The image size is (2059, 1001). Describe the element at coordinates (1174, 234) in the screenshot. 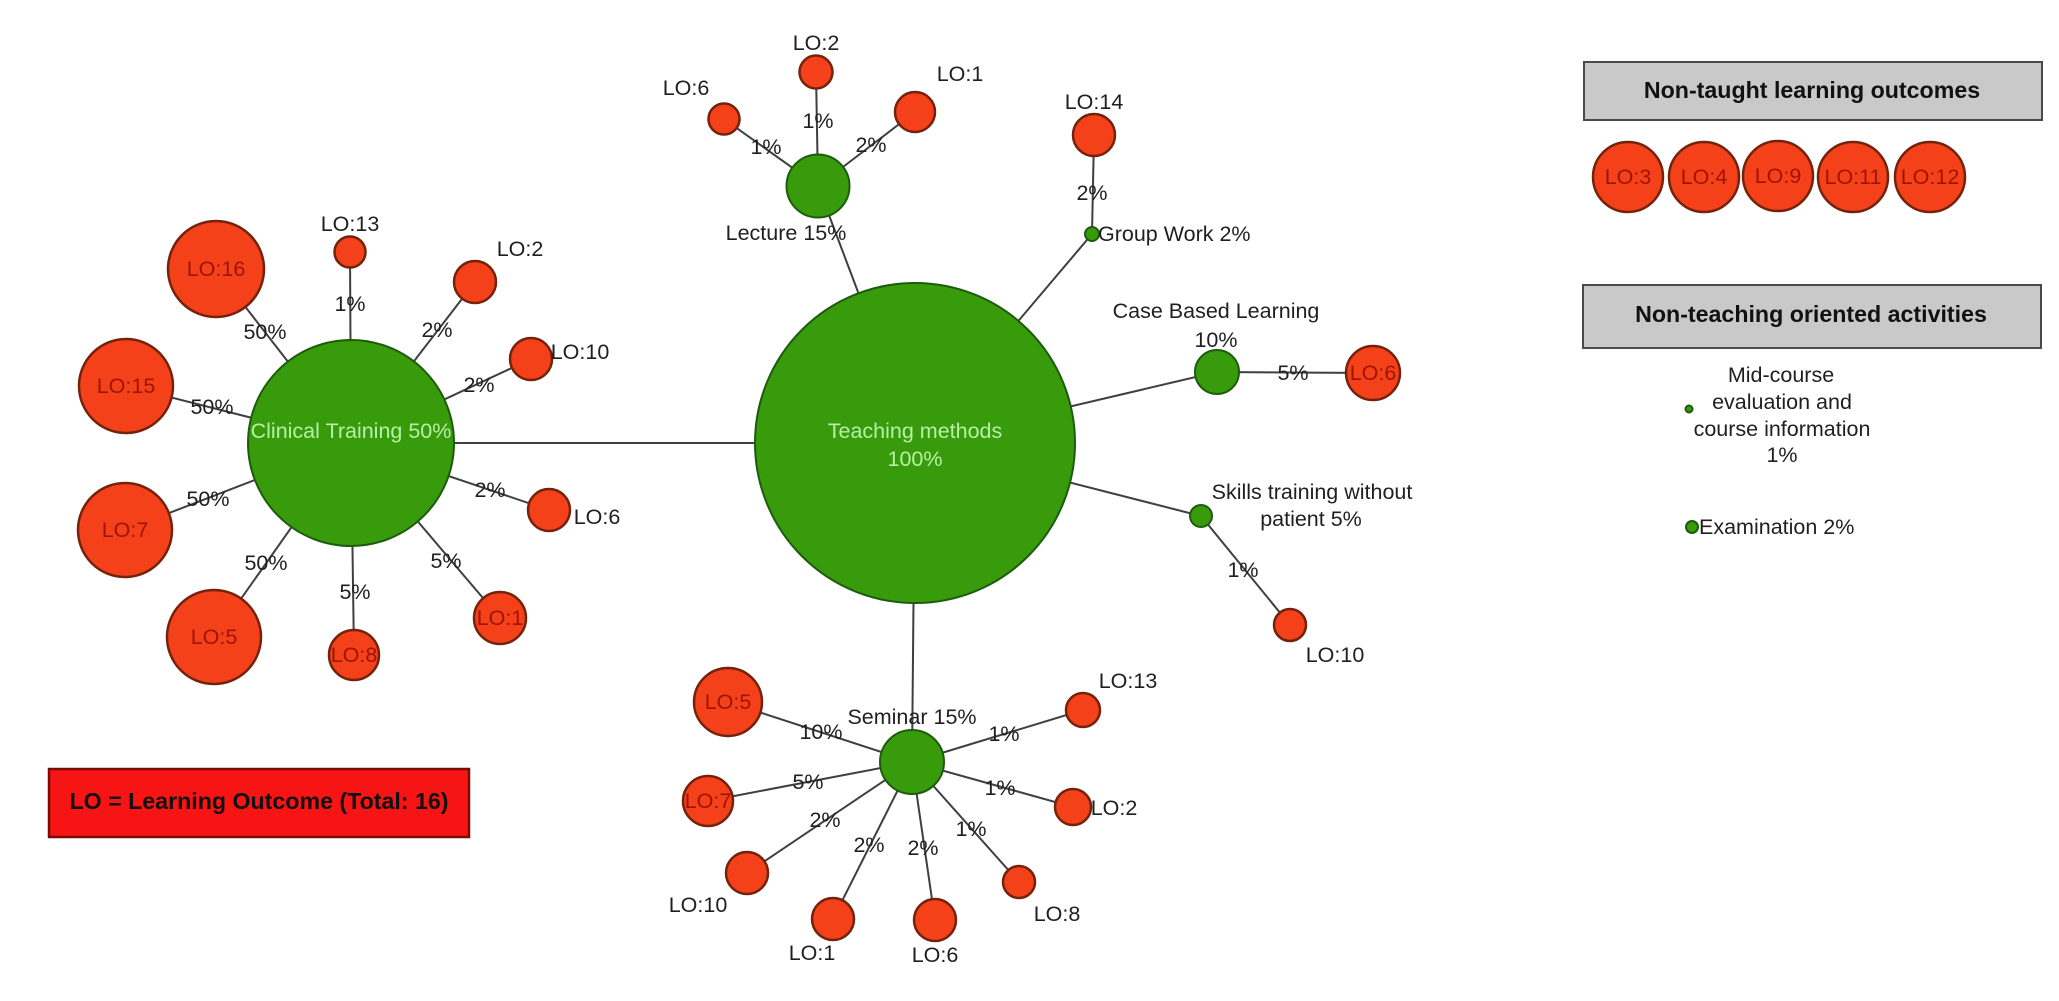

I see `svg-text: Group Work 2%` at that location.